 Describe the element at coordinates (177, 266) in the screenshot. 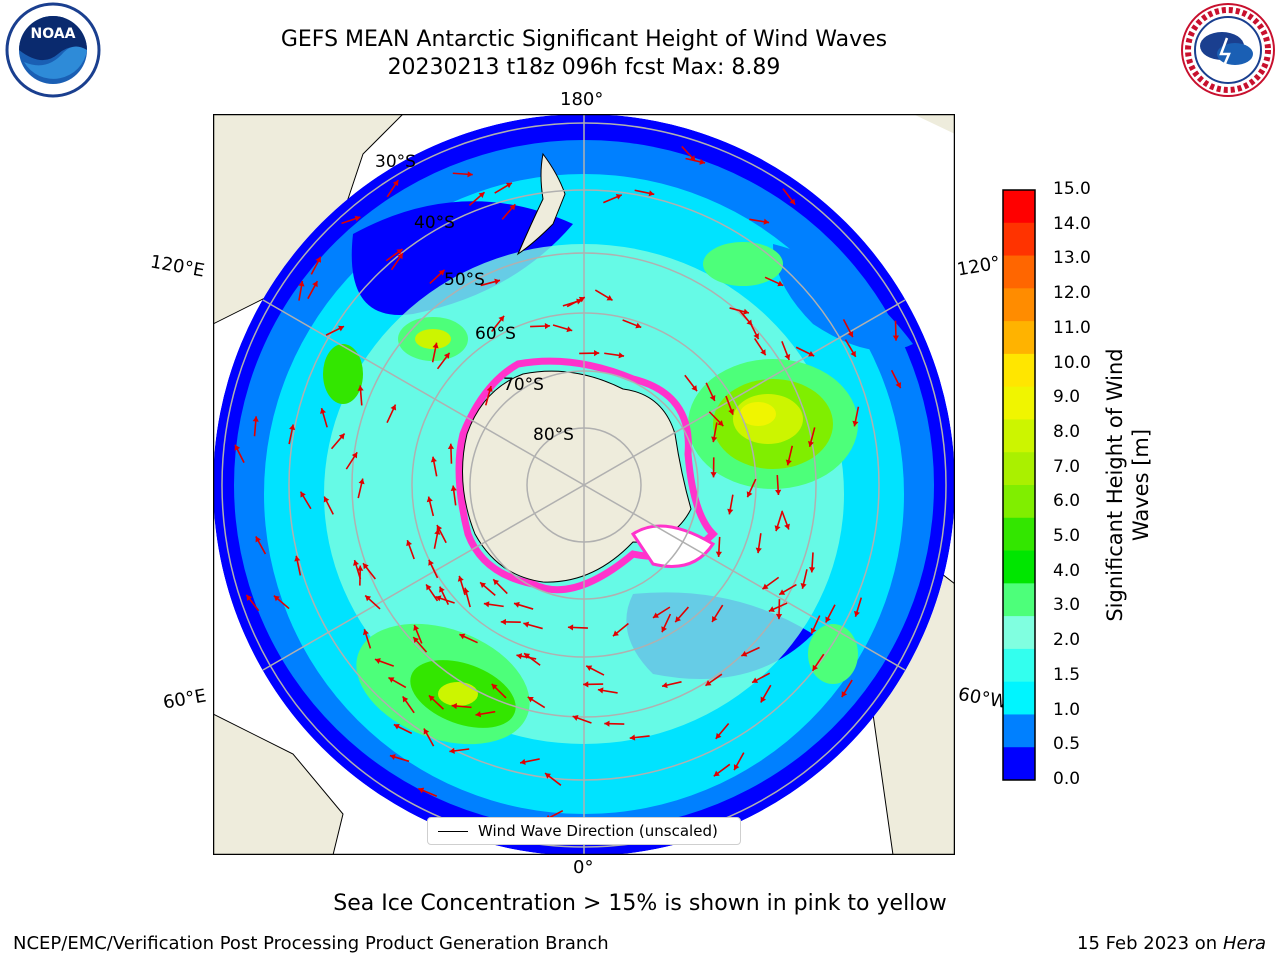

I see `lon-label-120e: 120°E` at that location.